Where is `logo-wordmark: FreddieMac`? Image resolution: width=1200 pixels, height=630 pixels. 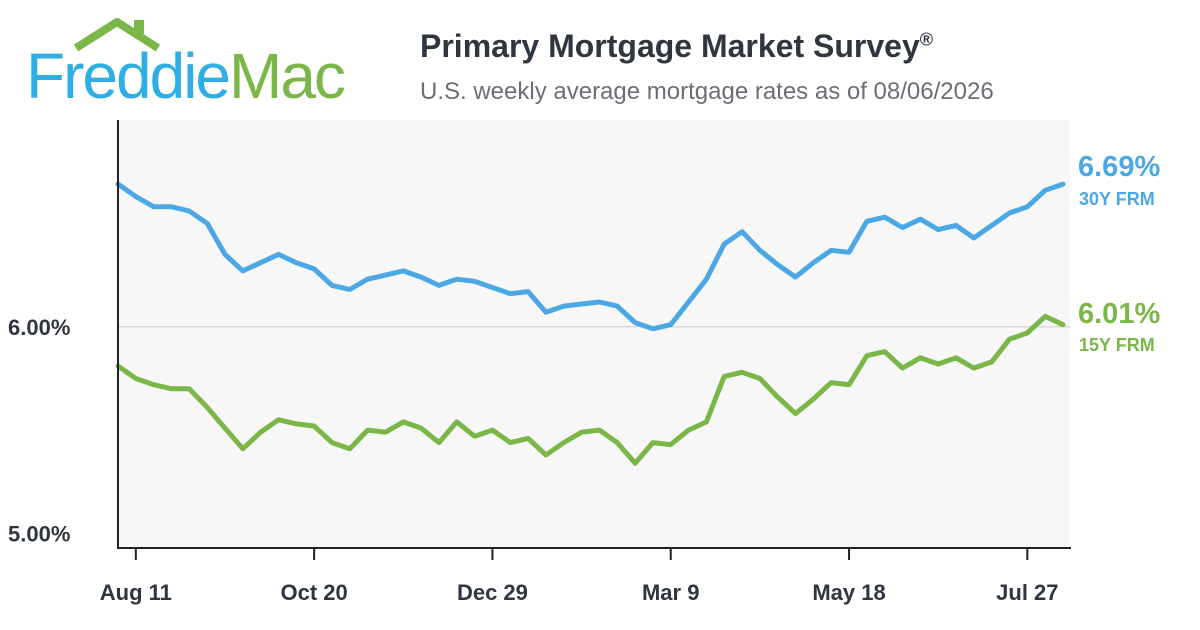
logo-wordmark: FreddieMac is located at coordinates (186, 76).